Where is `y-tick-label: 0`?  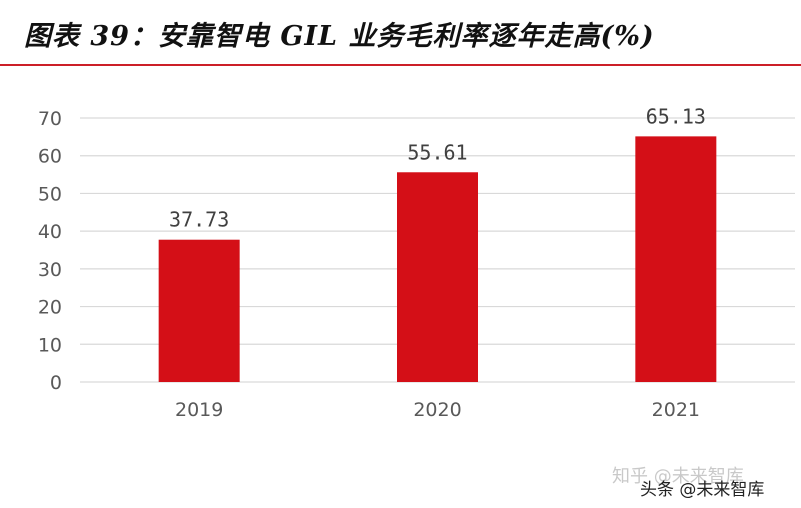
y-tick-label: 0 is located at coordinates (56, 383).